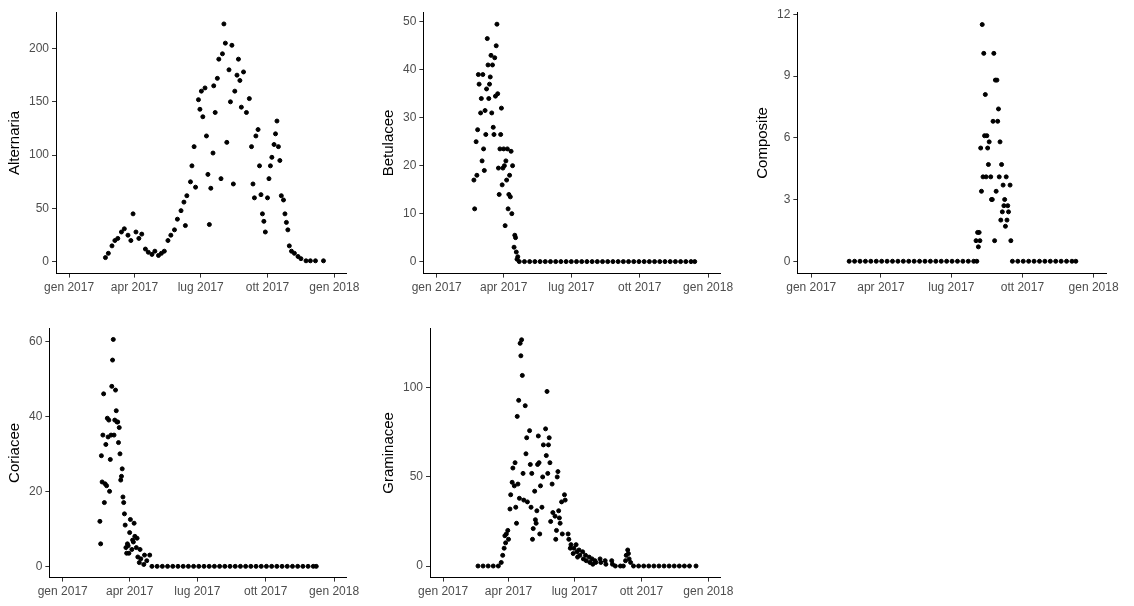  Describe the element at coordinates (14, 452) in the screenshot. I see `y-axis-title: Coriacee` at that location.